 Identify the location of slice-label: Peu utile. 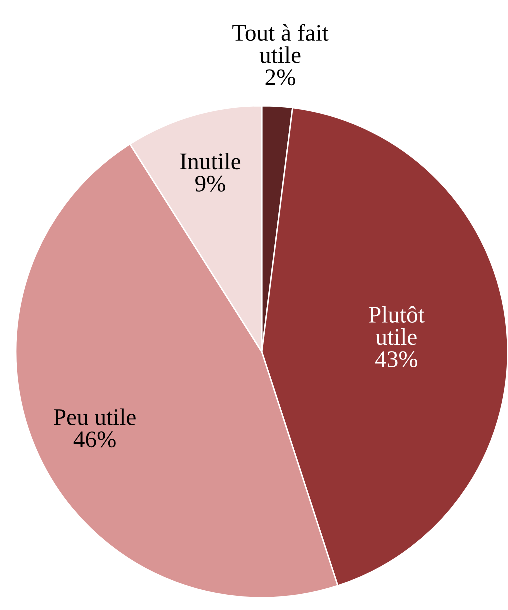
(95, 417).